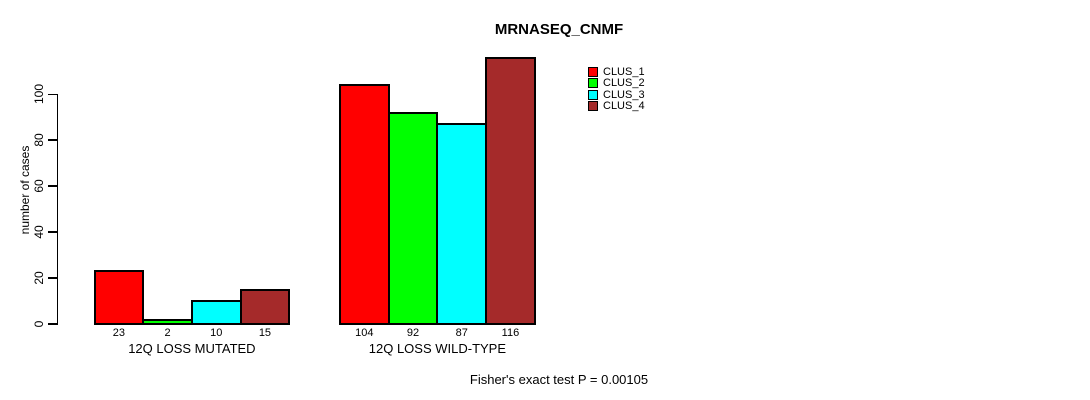  Describe the element at coordinates (25, 190) in the screenshot. I see `y-axis-title: number of cases` at that location.